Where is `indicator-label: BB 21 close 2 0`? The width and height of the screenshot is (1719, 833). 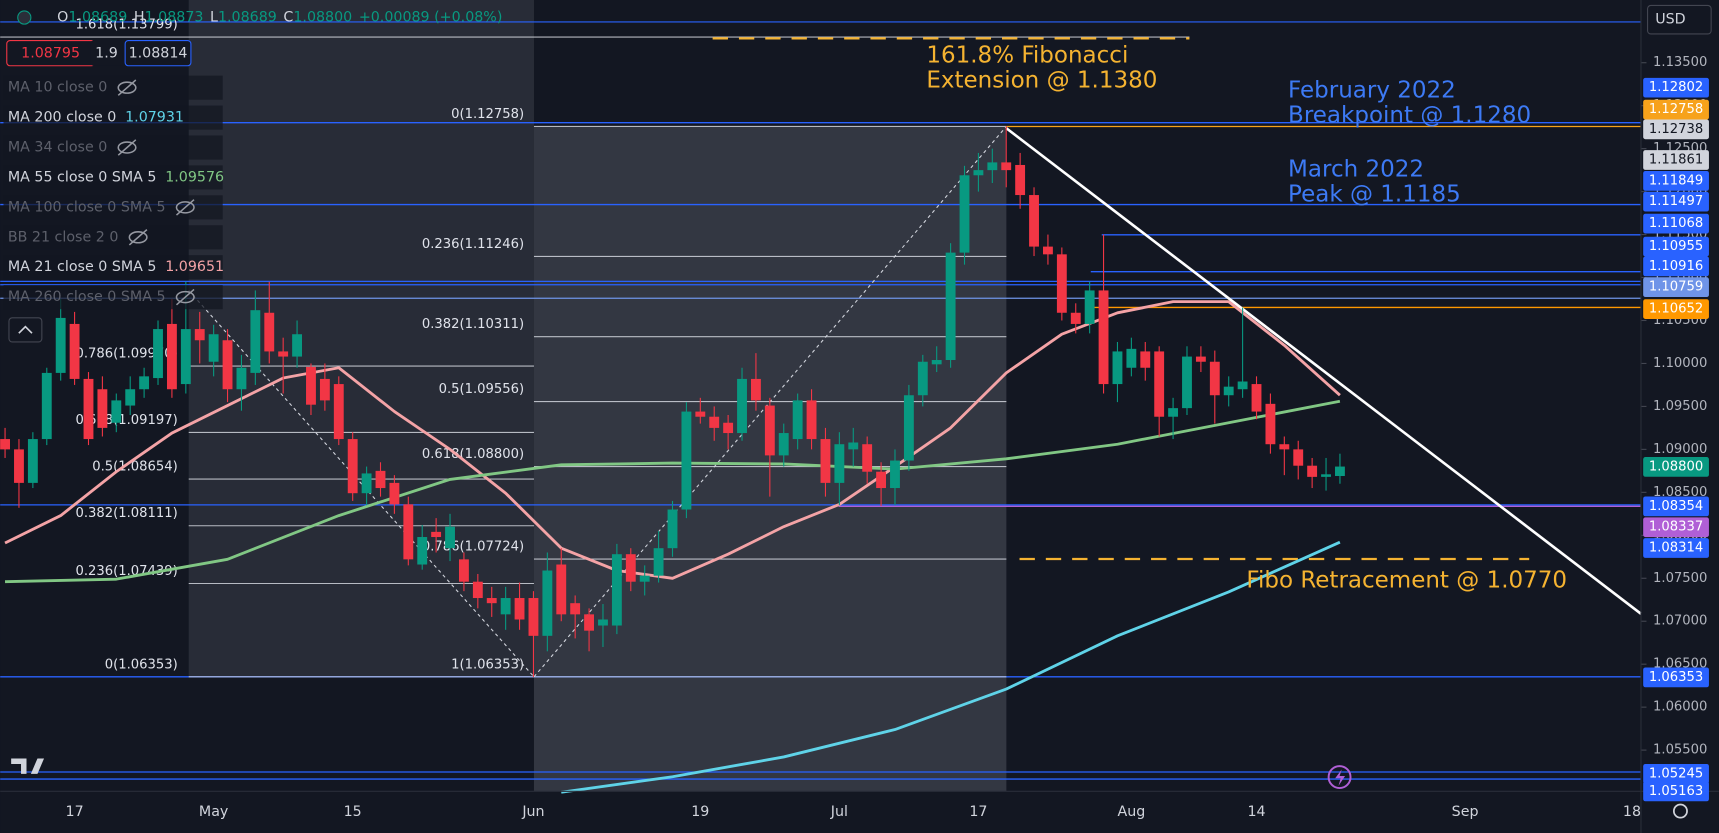
indicator-label: BB 21 close 2 0 is located at coordinates (63, 237).